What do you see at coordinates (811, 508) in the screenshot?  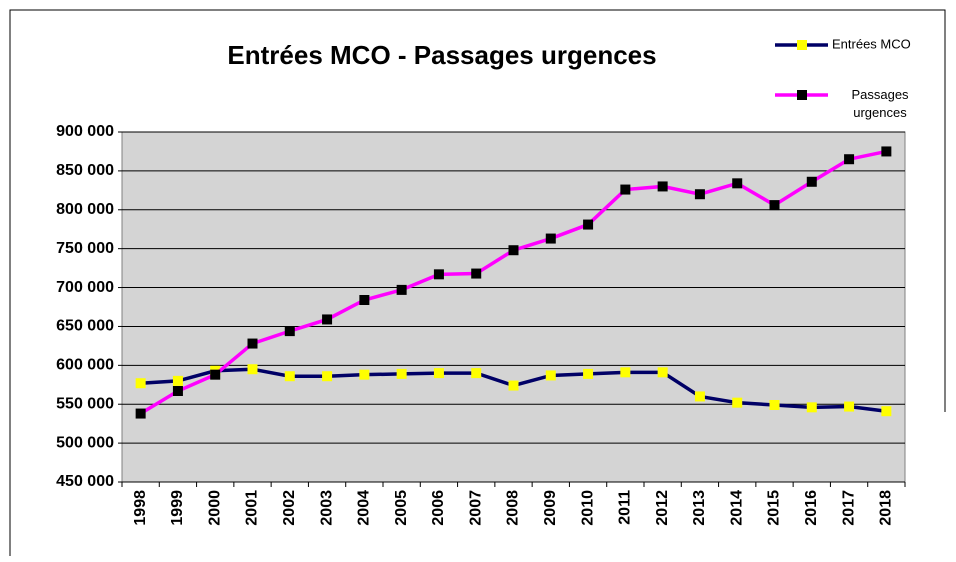 I see `x-tick-label: 2016` at bounding box center [811, 508].